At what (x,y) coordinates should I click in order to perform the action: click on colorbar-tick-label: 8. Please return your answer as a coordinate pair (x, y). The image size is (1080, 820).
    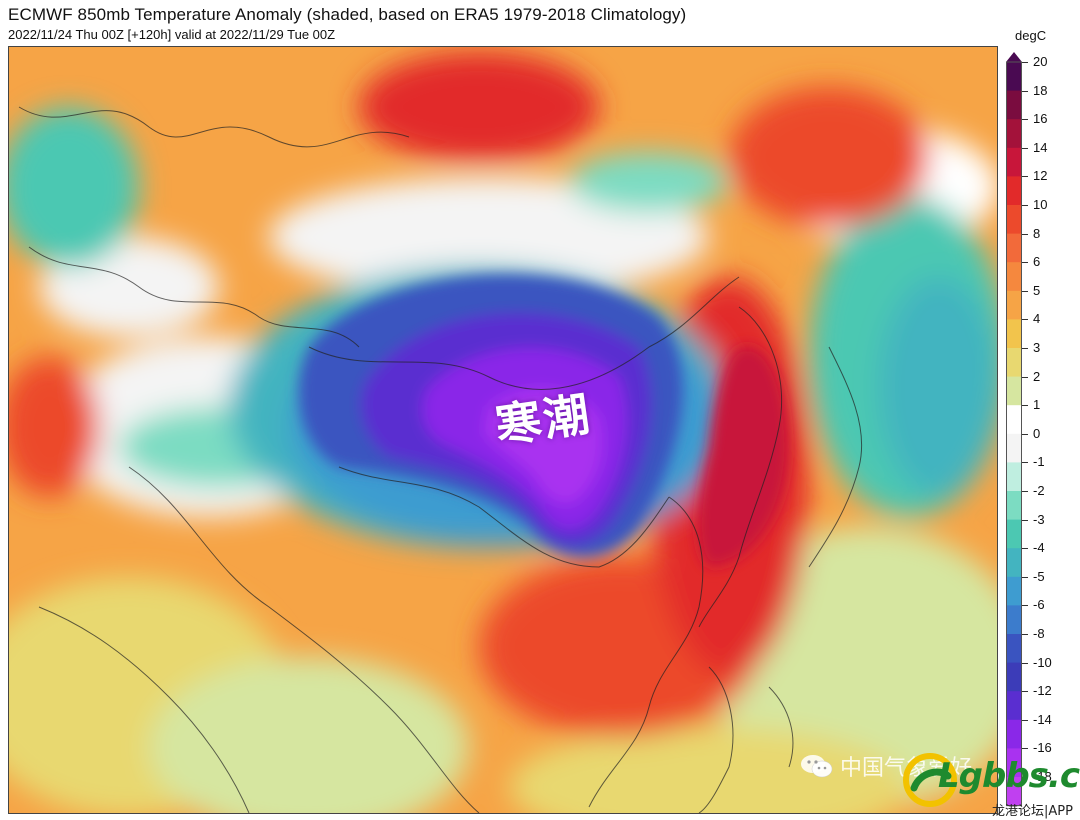
    Looking at the image, I should click on (1037, 233).